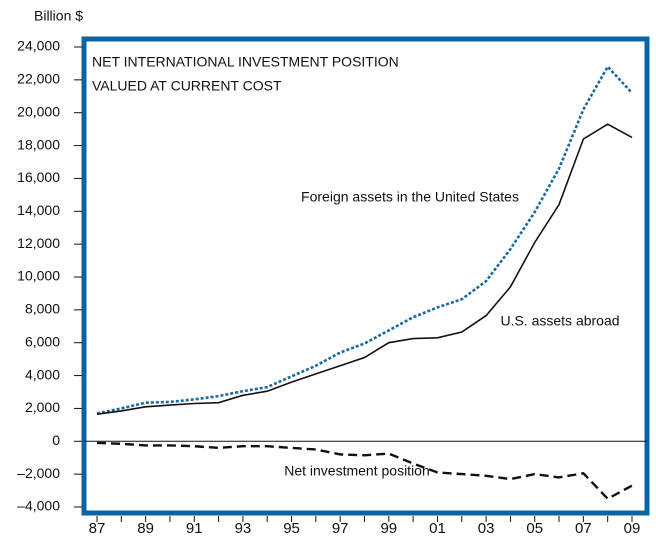 The image size is (656, 542). What do you see at coordinates (245, 62) in the screenshot?
I see `chart-title: NET INTERNATIONAL INVESTMENT POSITION` at bounding box center [245, 62].